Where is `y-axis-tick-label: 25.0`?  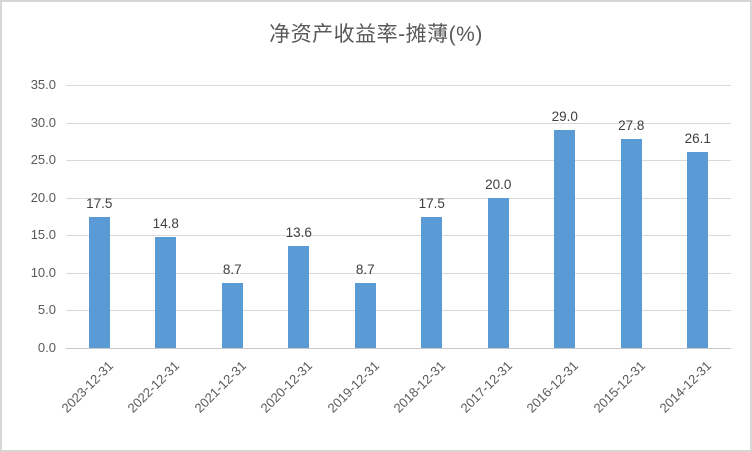
y-axis-tick-label: 25.0 is located at coordinates (43, 160).